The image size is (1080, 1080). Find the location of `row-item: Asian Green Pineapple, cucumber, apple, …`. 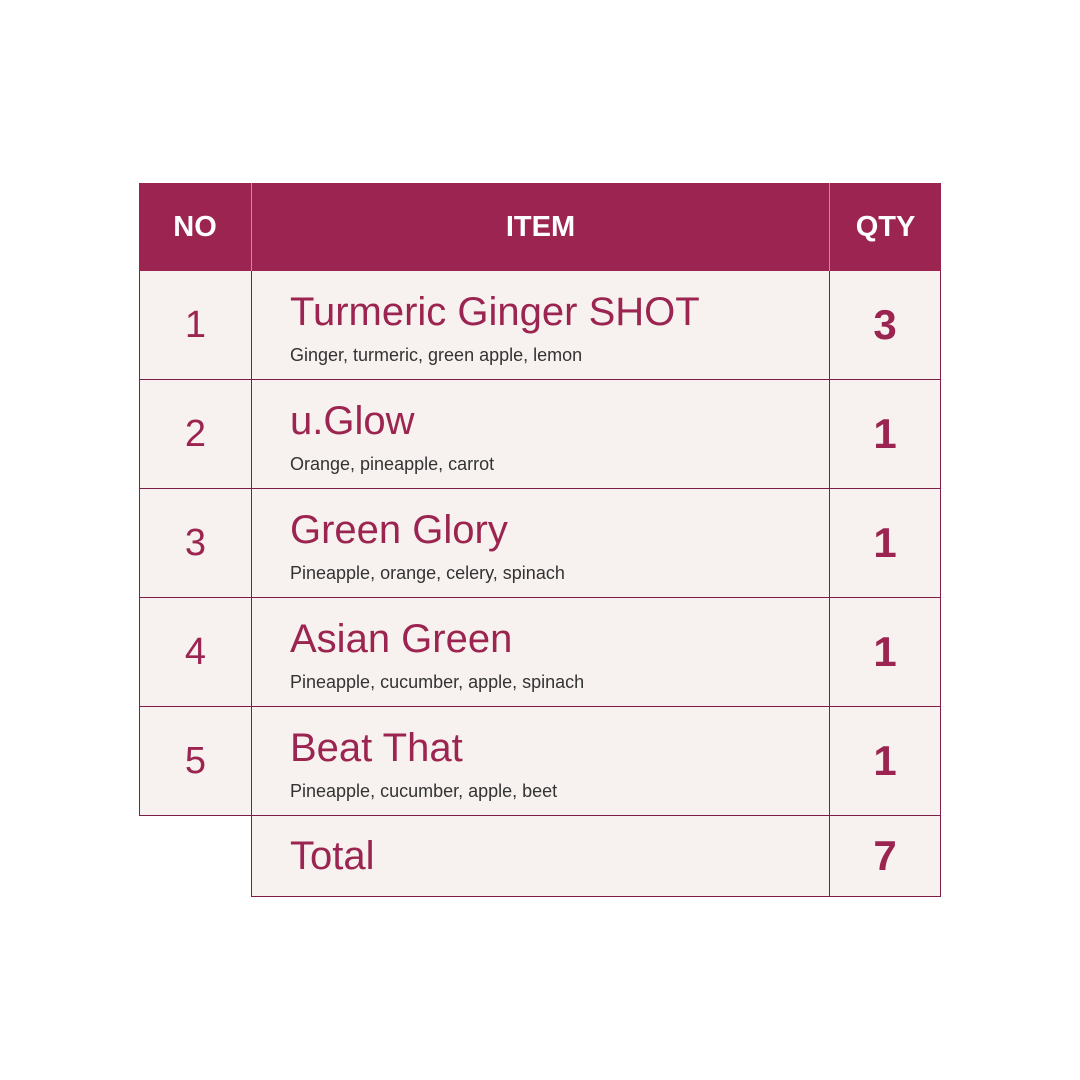

row-item: Asian Green Pineapple, cucumber, apple, … is located at coordinates (540, 652).